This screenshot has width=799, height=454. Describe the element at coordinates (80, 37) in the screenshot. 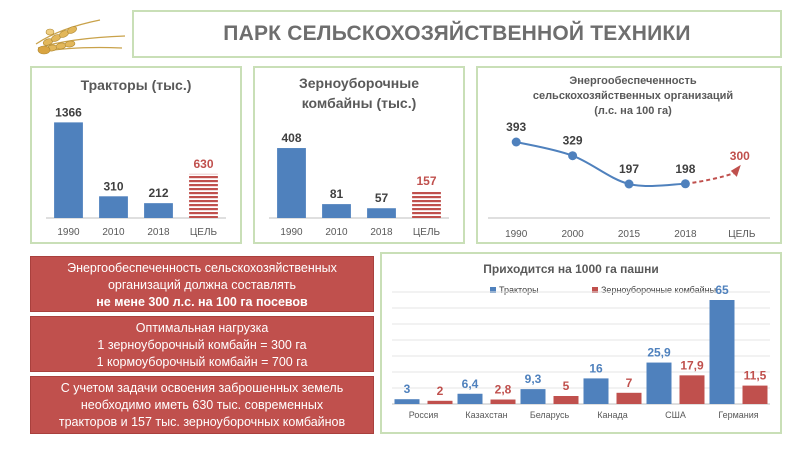

I see `wheat-logo-icon` at that location.